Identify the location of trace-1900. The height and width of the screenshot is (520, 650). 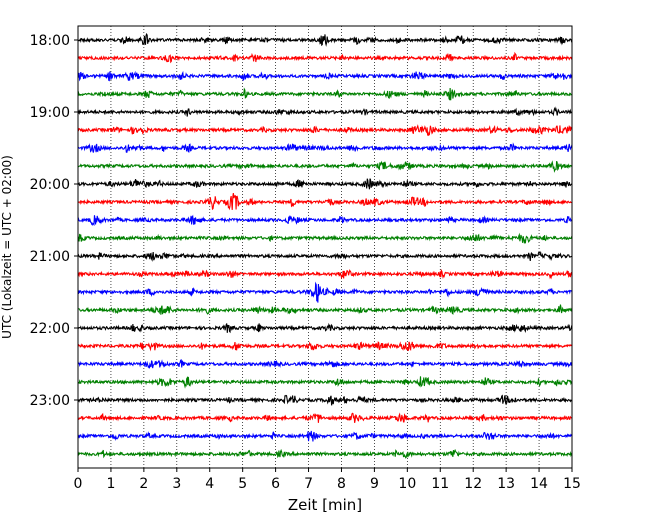
(325, 111).